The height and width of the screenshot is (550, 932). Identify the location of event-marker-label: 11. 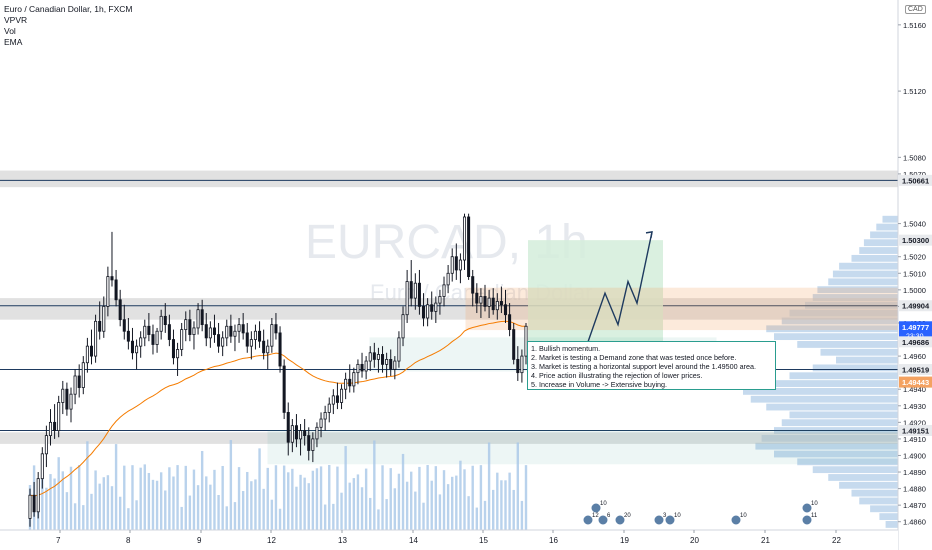
(814, 516).